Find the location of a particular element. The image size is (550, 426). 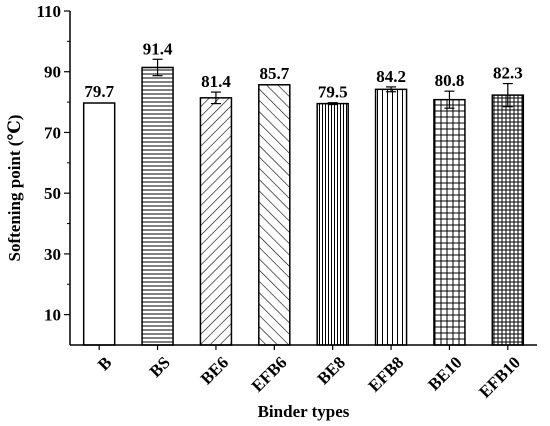

y-ticks-layer: 10 30 50 70 90 110 is located at coordinates (53, 163).